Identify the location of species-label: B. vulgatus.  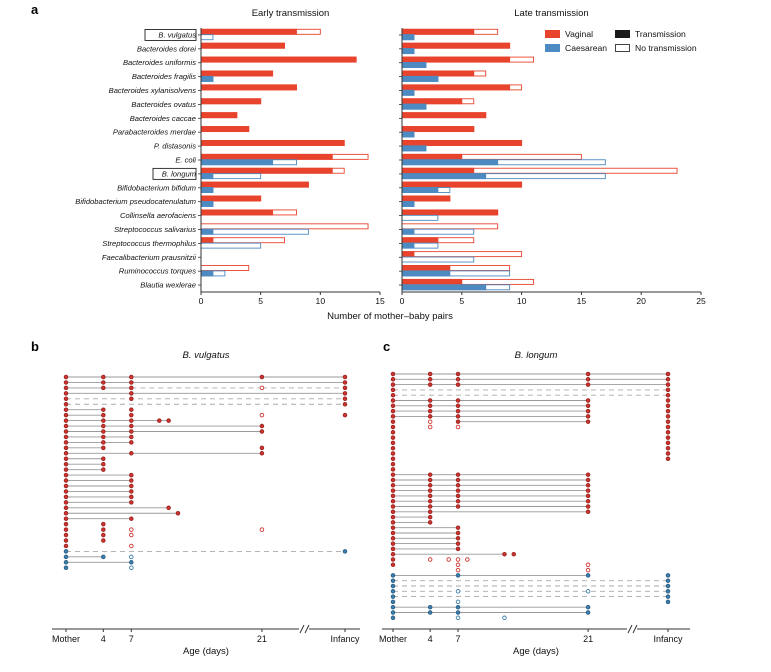
(177, 34).